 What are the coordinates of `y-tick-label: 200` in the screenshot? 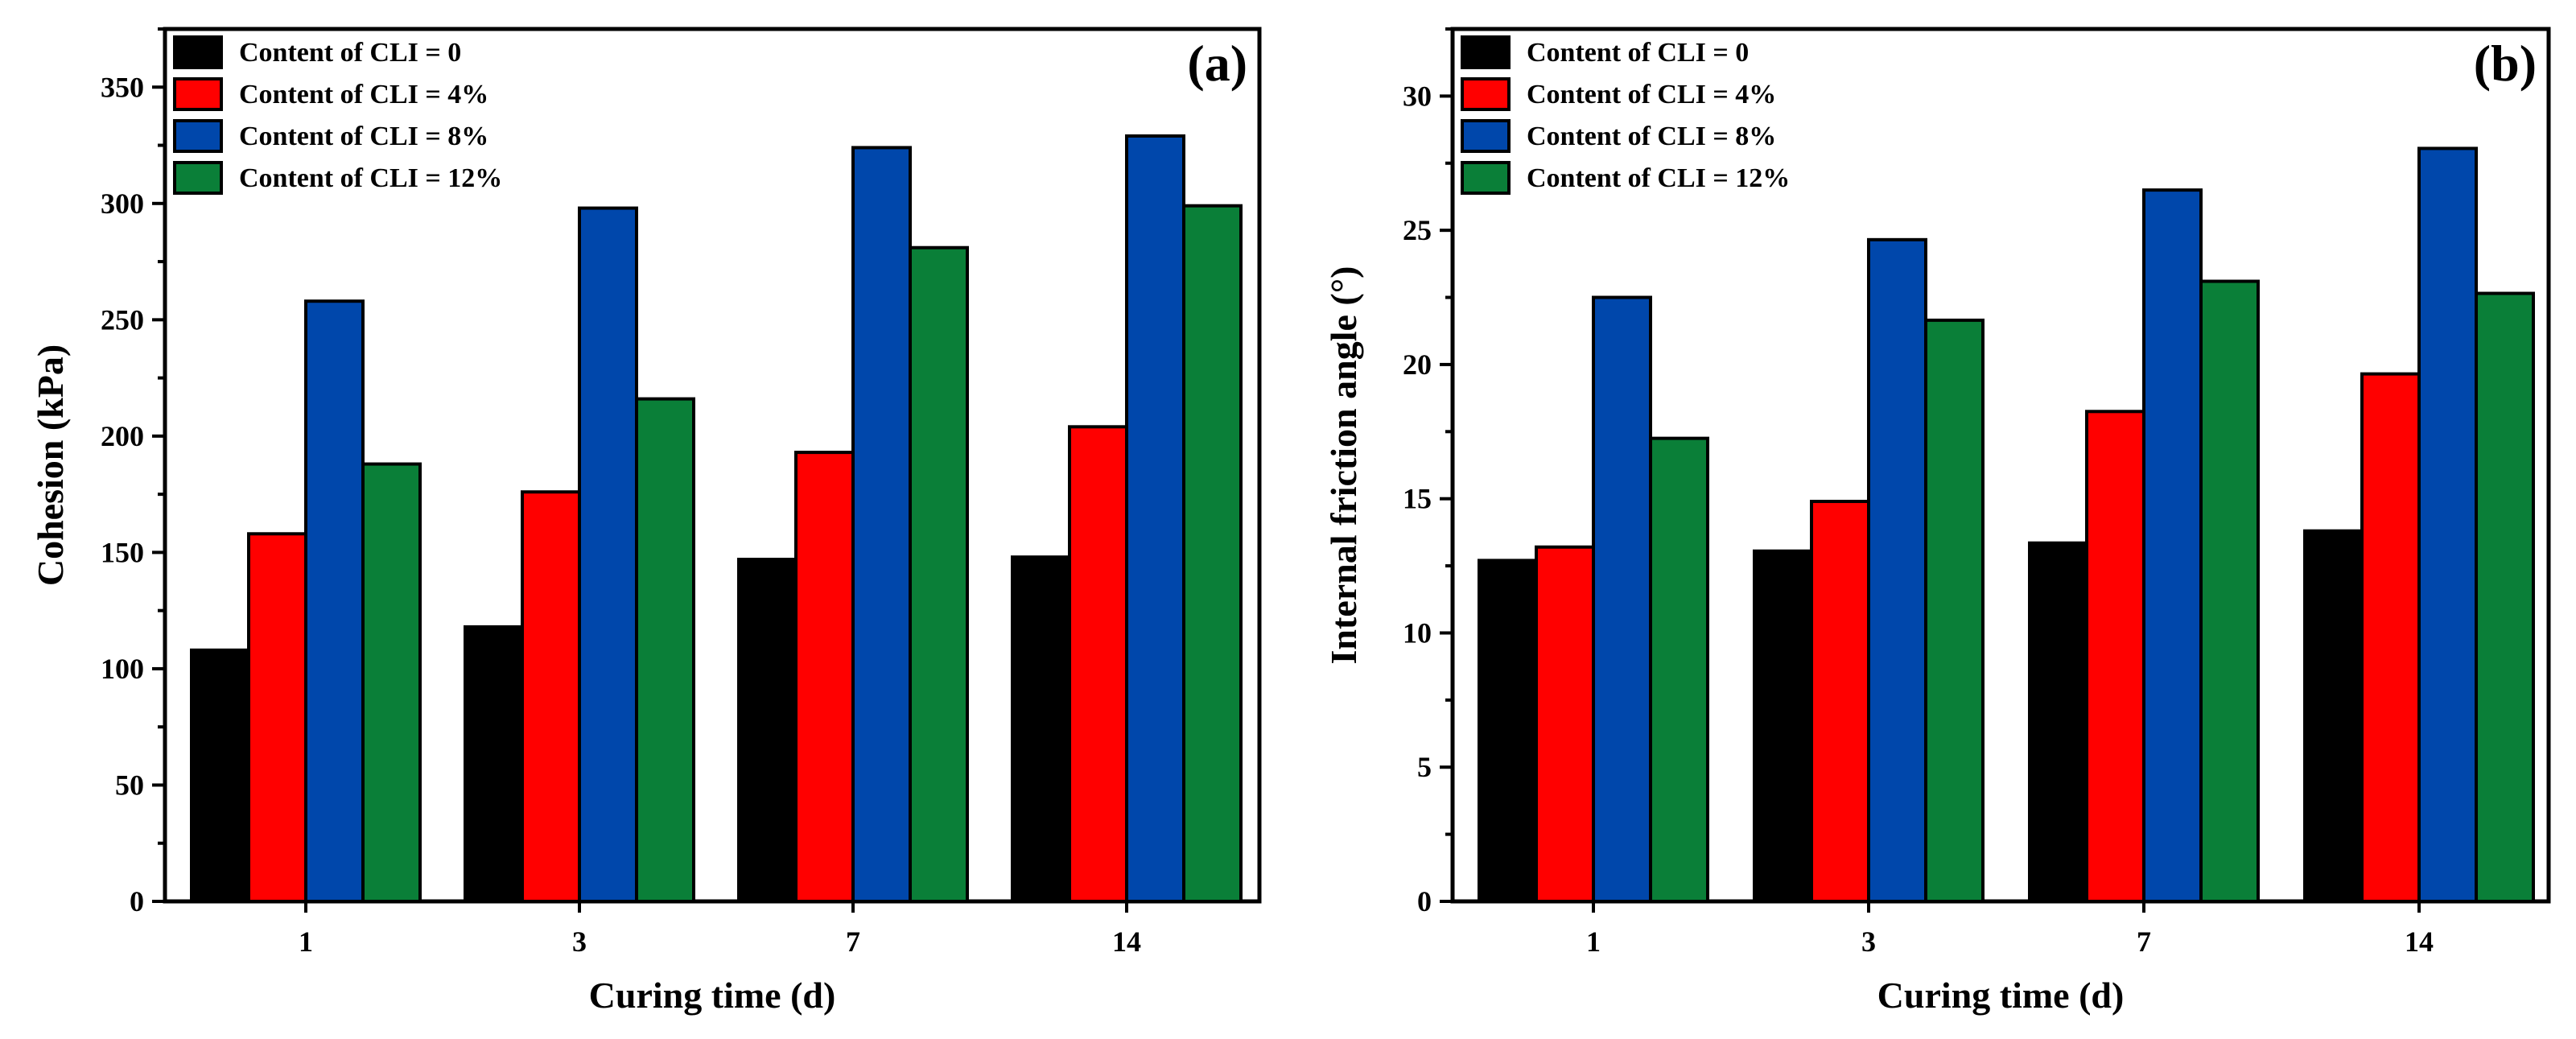 It's located at (122, 436).